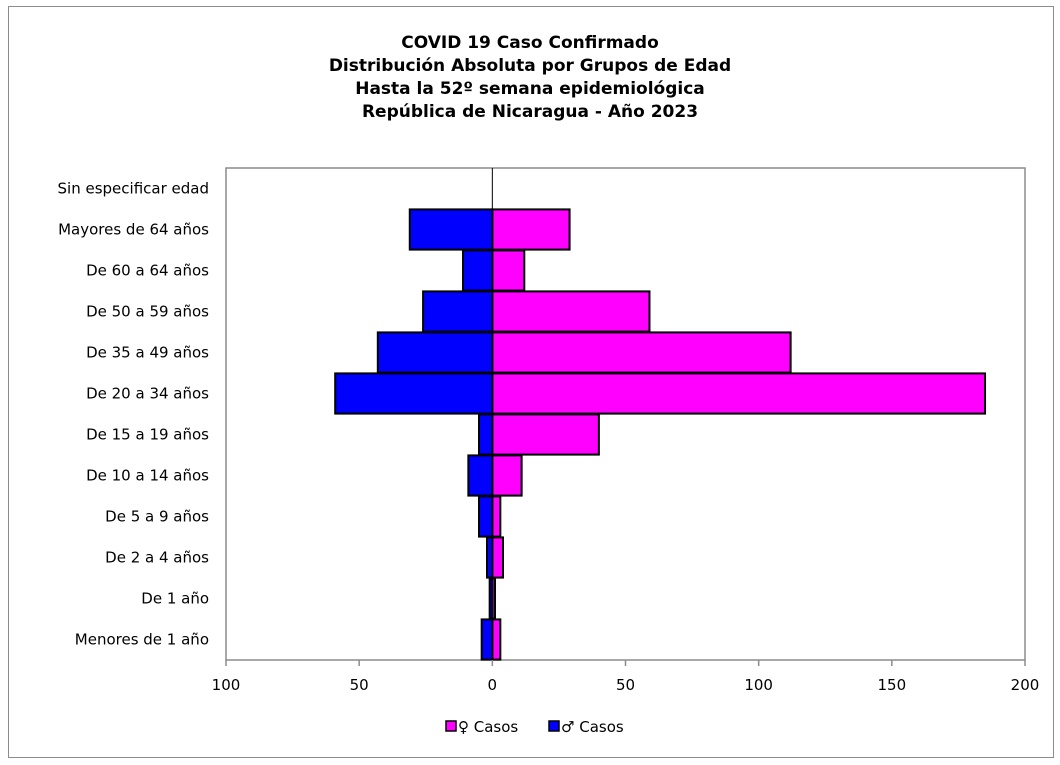 This screenshot has height=765, width=1060. What do you see at coordinates (530, 43) in the screenshot?
I see `chart-title-line-1: COVID 19 Caso Confirmado` at bounding box center [530, 43].